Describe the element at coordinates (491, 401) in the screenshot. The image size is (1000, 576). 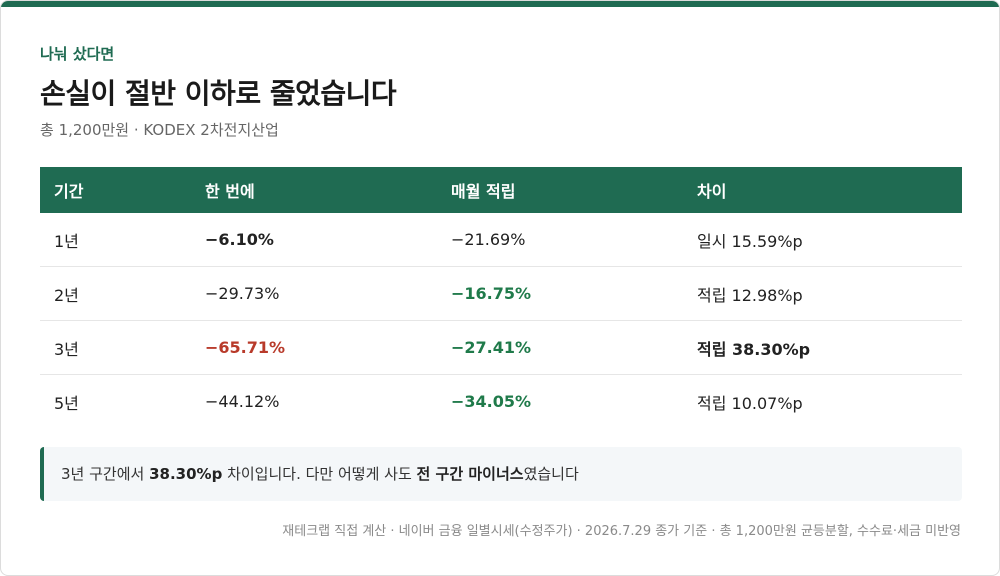
I see `monthly-cell: −34.05%` at that location.